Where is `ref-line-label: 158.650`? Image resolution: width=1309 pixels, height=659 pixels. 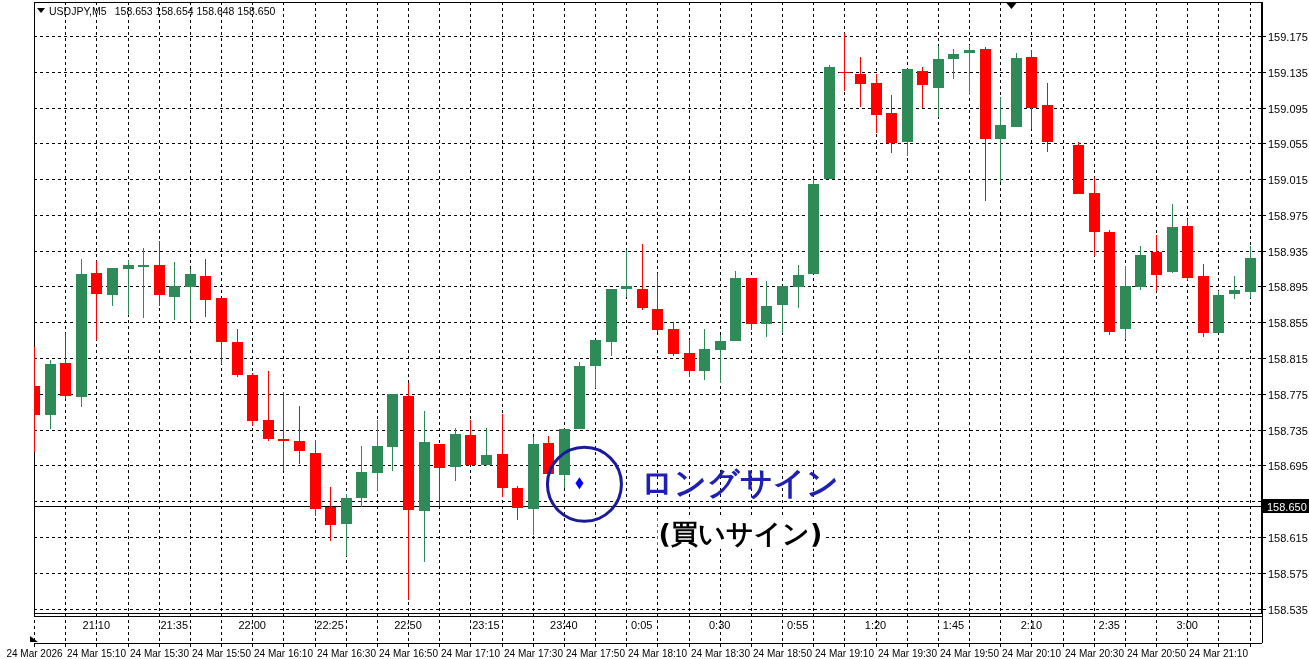 ref-line-label: 158.650 is located at coordinates (1287, 506).